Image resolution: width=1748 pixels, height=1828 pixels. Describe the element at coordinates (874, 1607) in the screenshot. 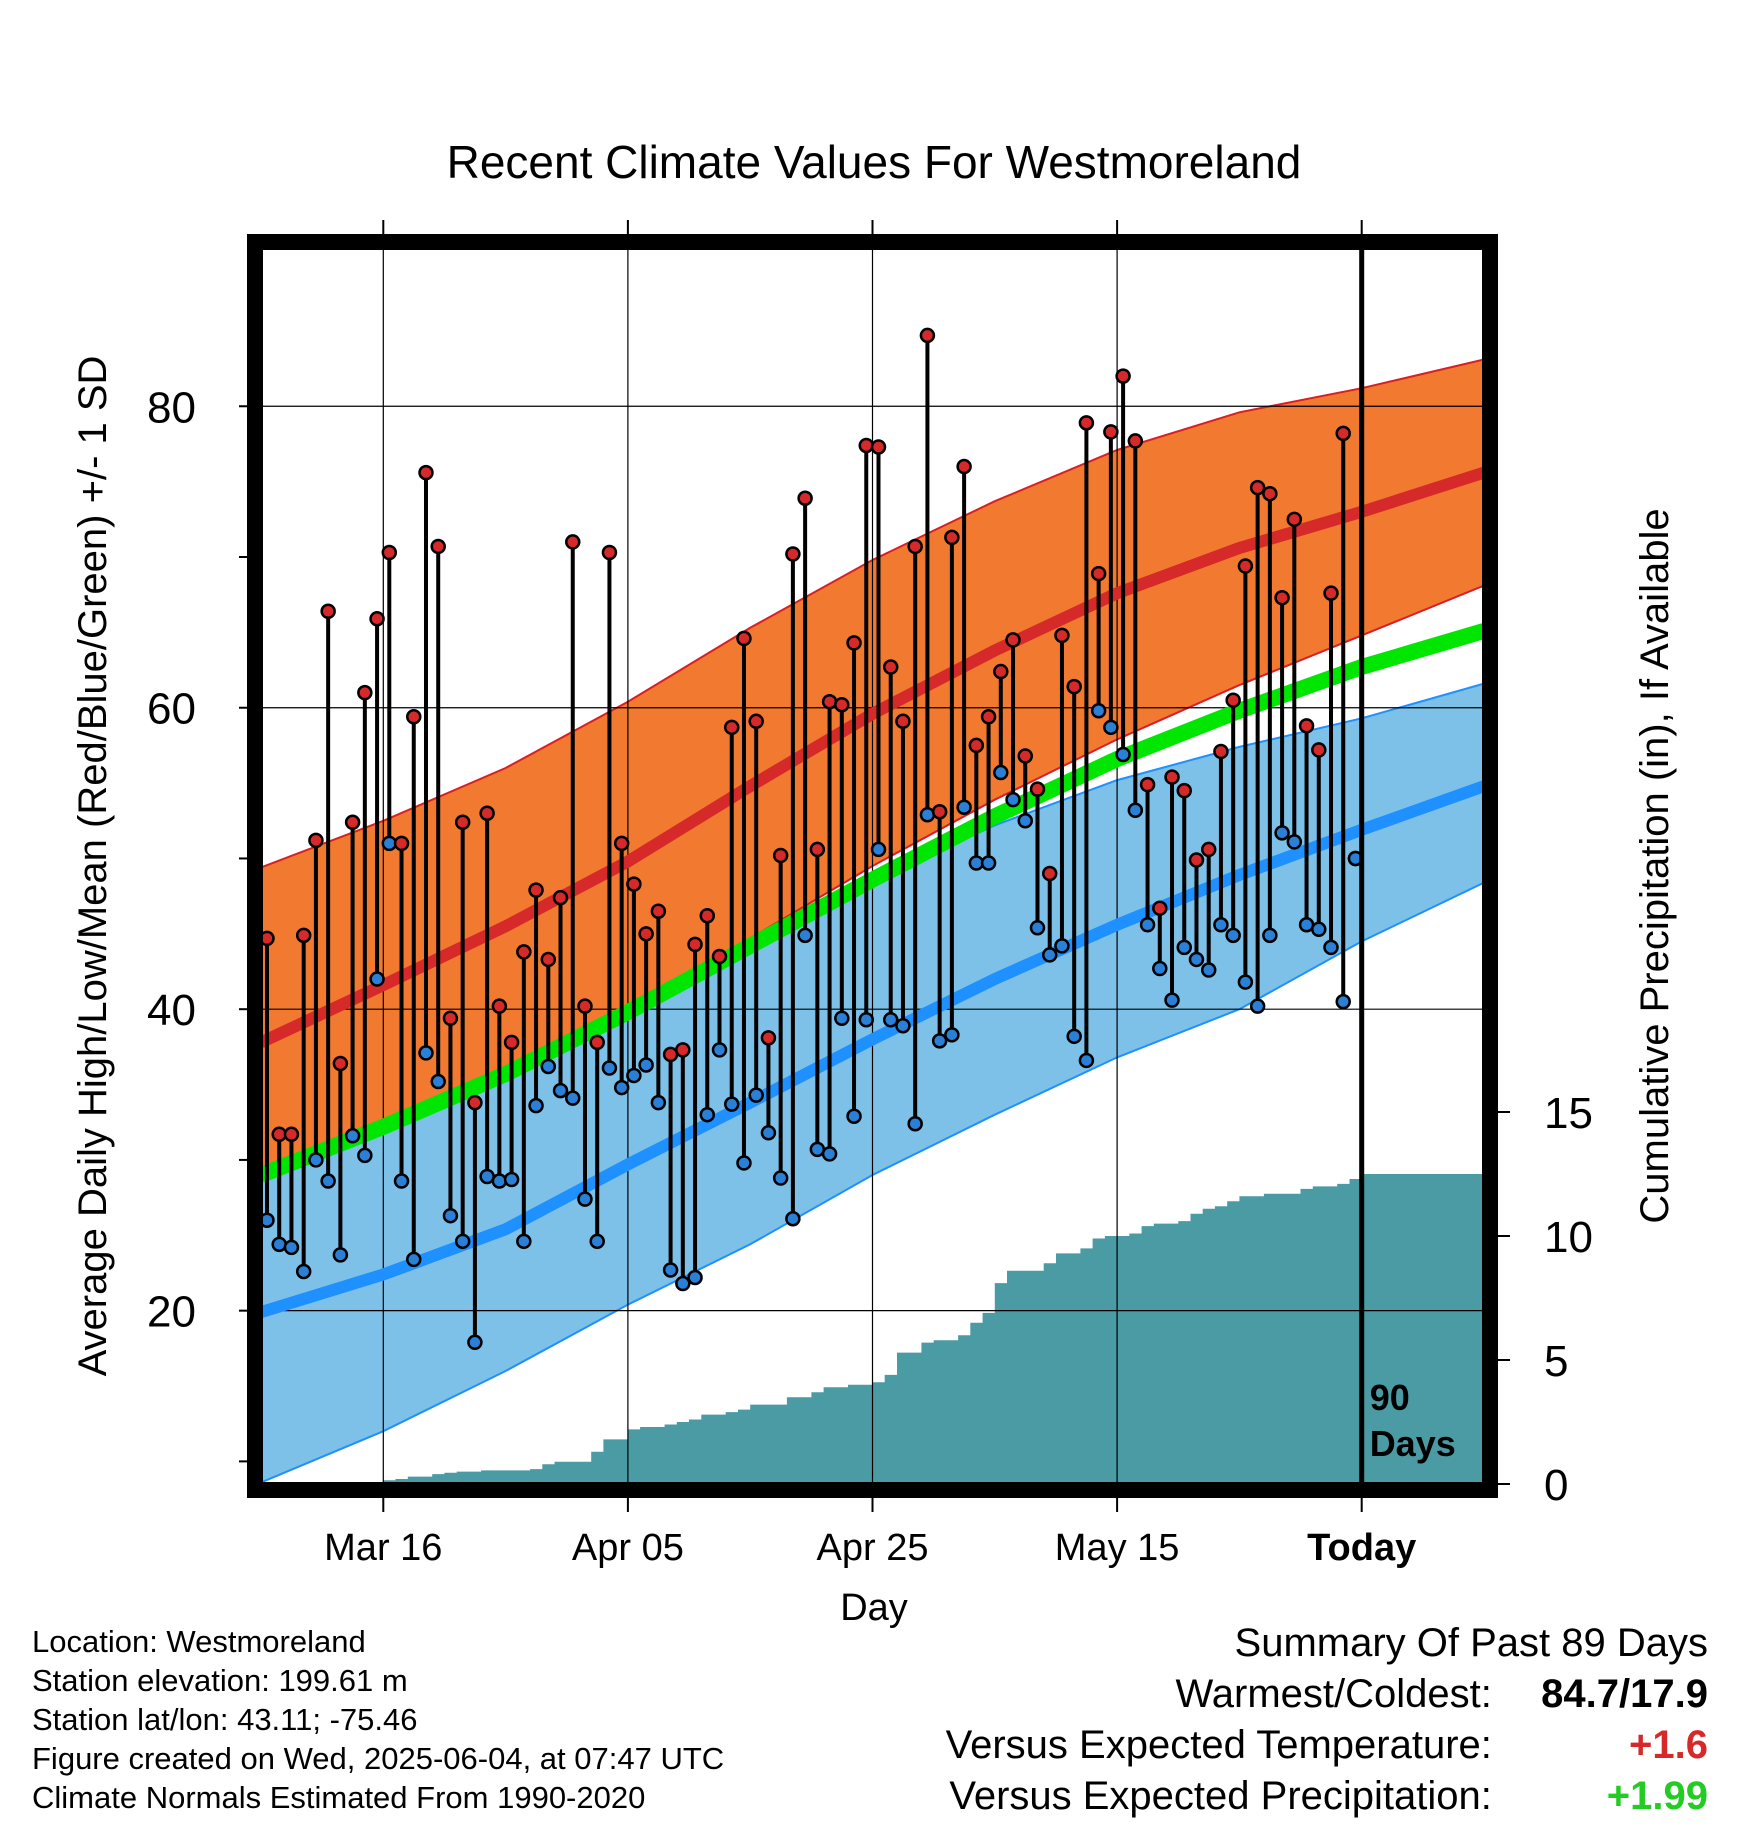

I see `x-axis-label: Day` at that location.